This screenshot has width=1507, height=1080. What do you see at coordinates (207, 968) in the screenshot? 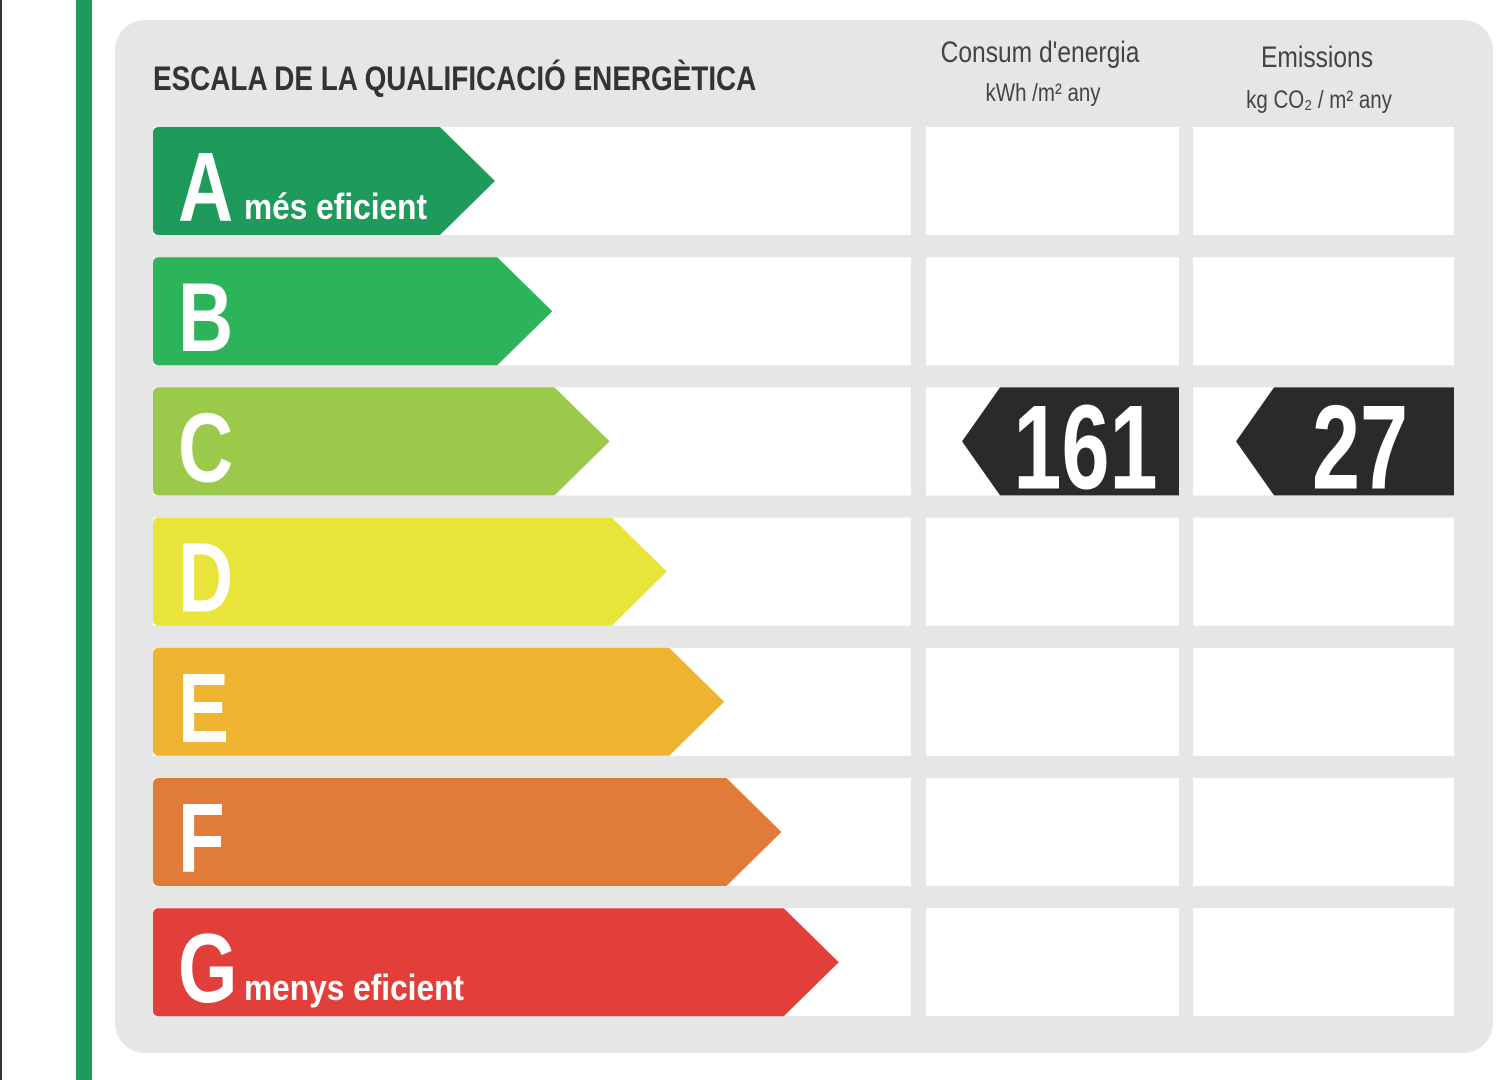
I see `class-letter: G` at bounding box center [207, 968].